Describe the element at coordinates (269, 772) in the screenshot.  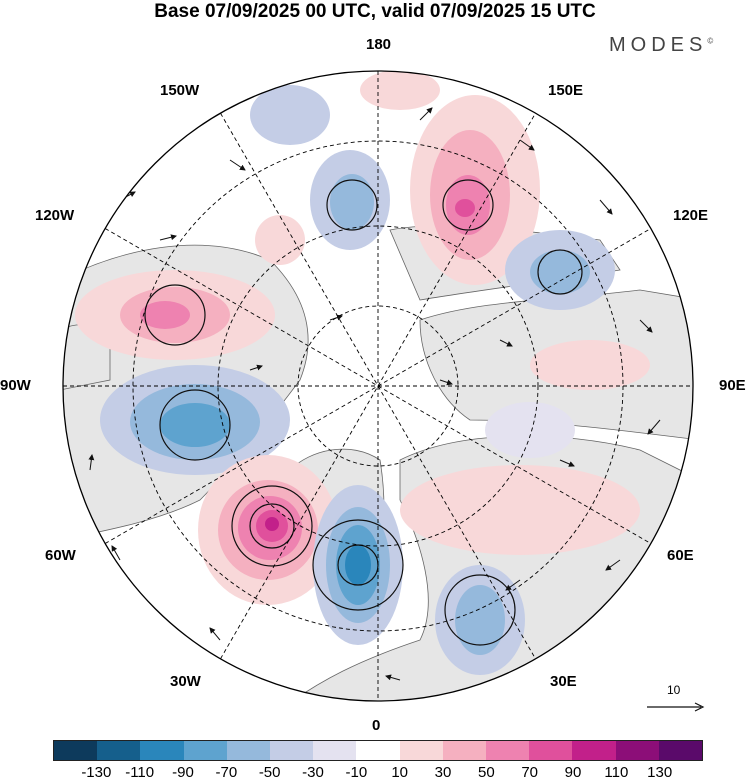
I see `colorbar-tick-label: -50` at that location.